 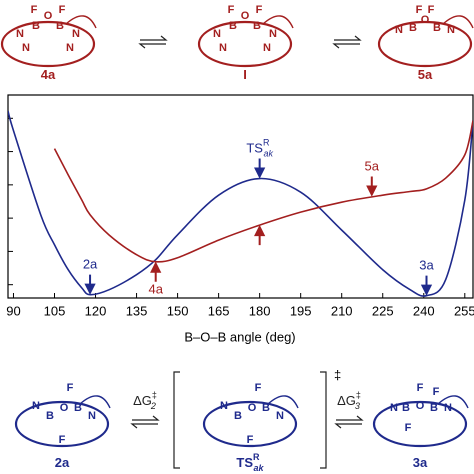 I want to click on annotation-label-main: 4a, so click(x=155, y=289).